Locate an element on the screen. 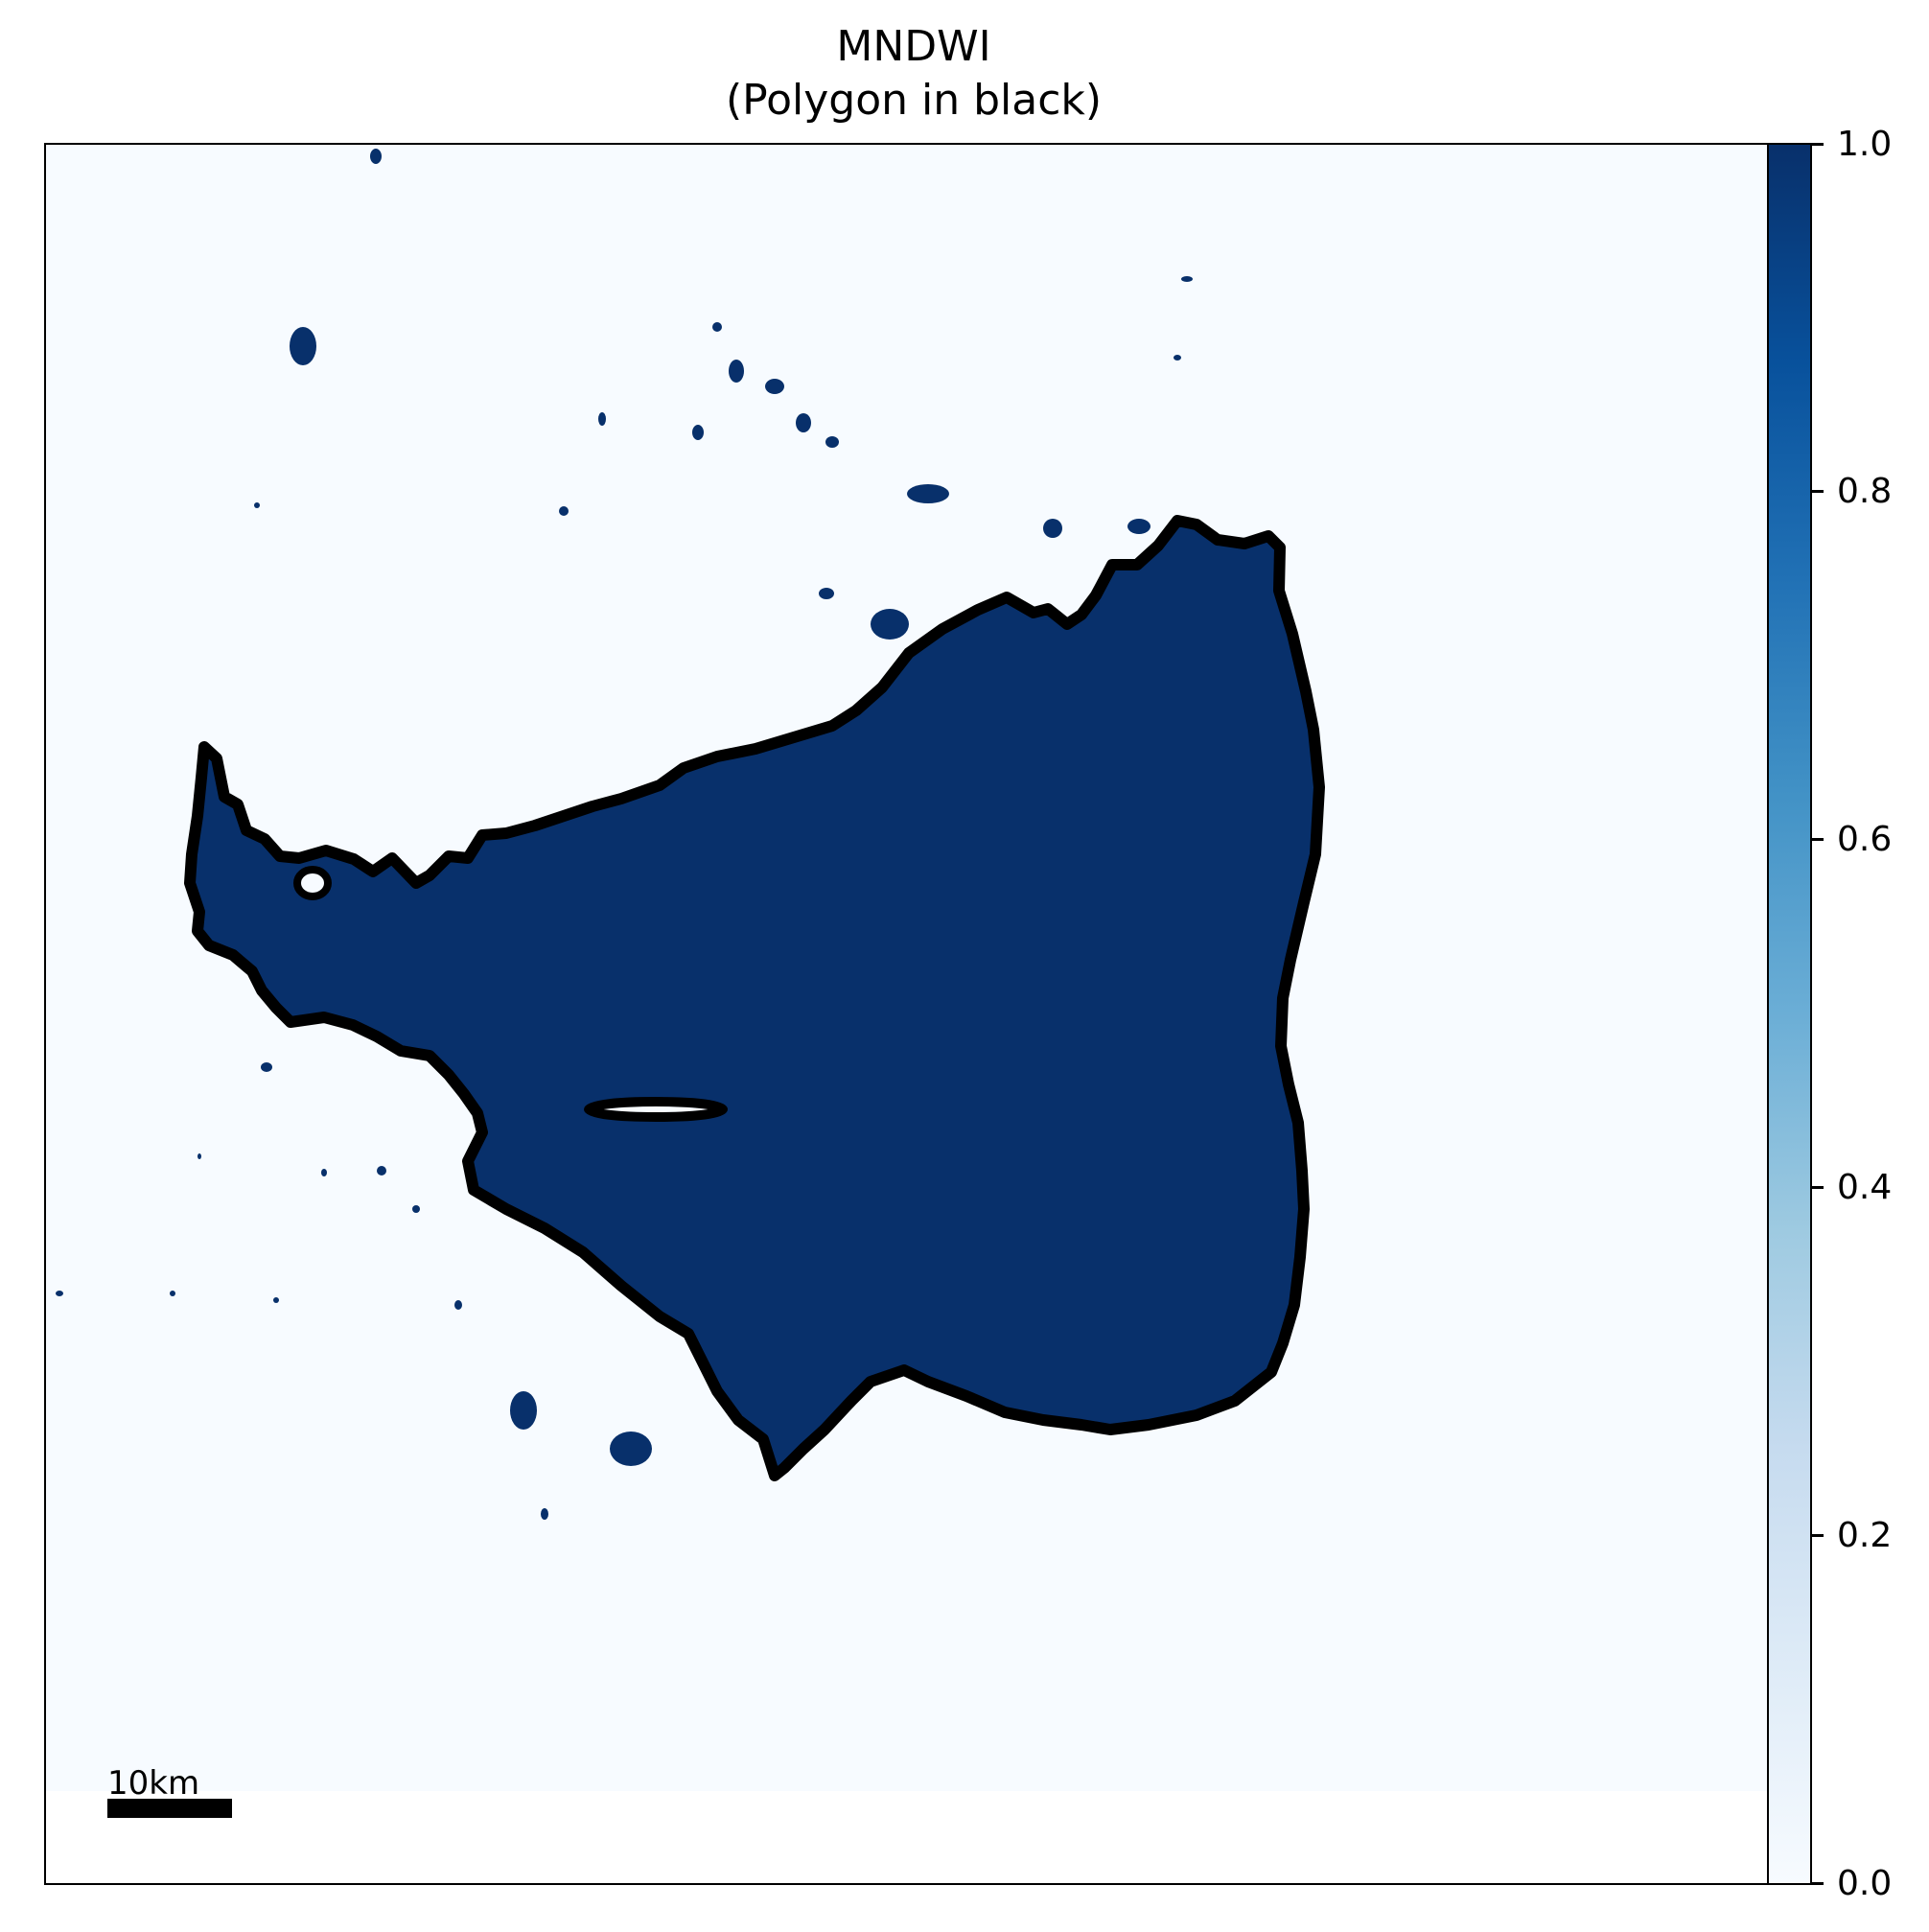  colorbar-tick-label: 0.2 is located at coordinates (1865, 1535).